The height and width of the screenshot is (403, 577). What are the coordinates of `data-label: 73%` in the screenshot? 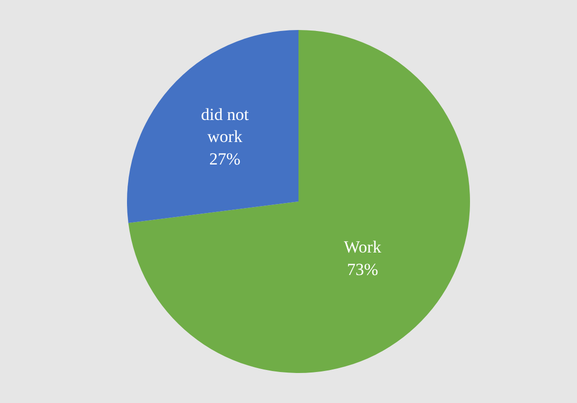 It's located at (362, 269).